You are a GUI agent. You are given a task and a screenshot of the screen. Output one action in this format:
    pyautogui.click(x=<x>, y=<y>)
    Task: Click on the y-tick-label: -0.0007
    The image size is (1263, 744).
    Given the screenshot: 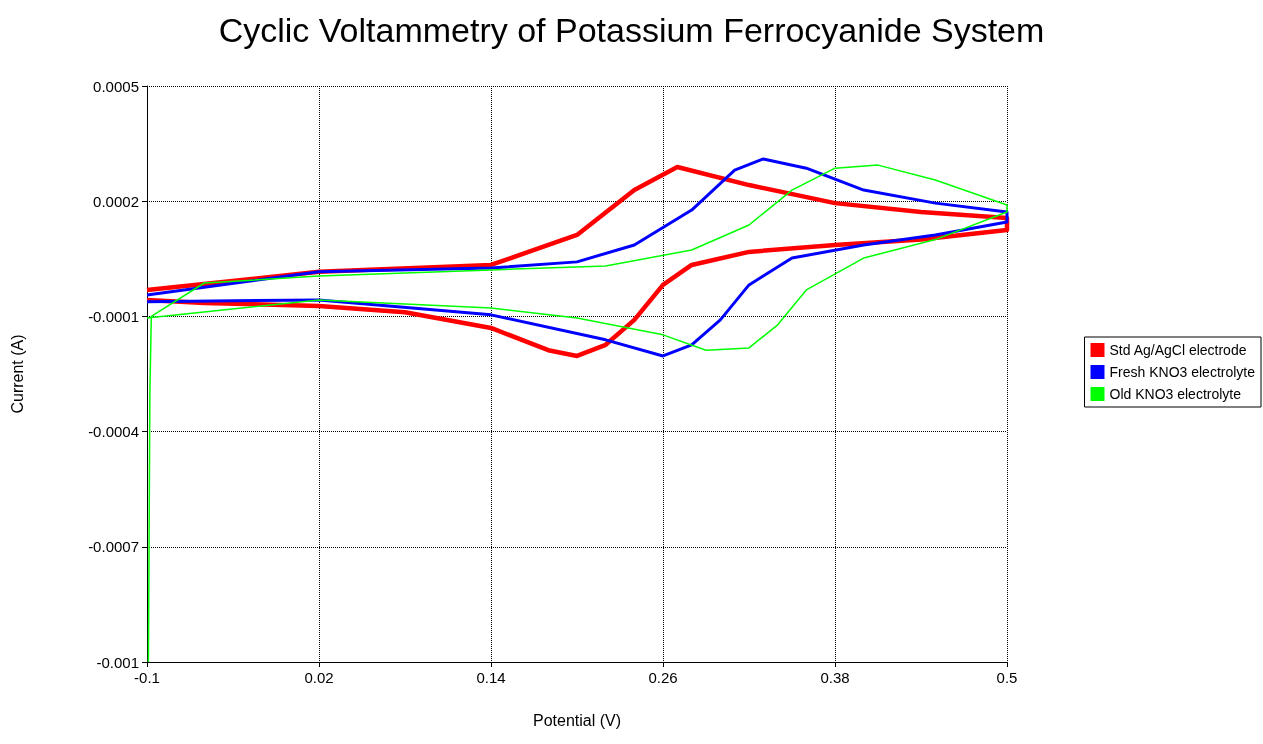 What is the action you would take?
    pyautogui.click(x=113, y=547)
    